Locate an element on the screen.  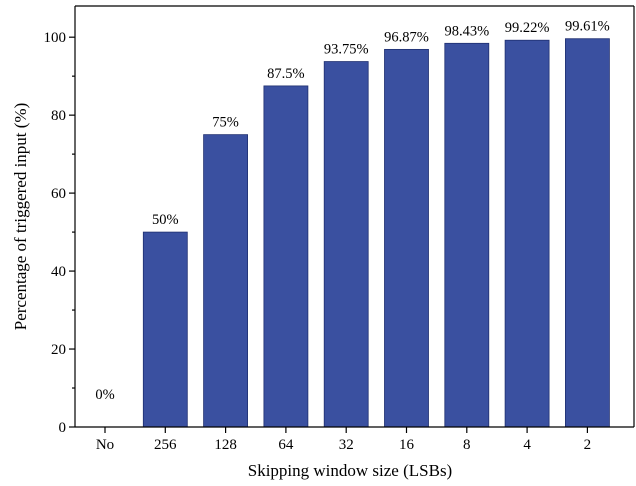
x-tick-labels-group: No 256 128 64 32 16 8 4 2 is located at coordinates (343, 445).